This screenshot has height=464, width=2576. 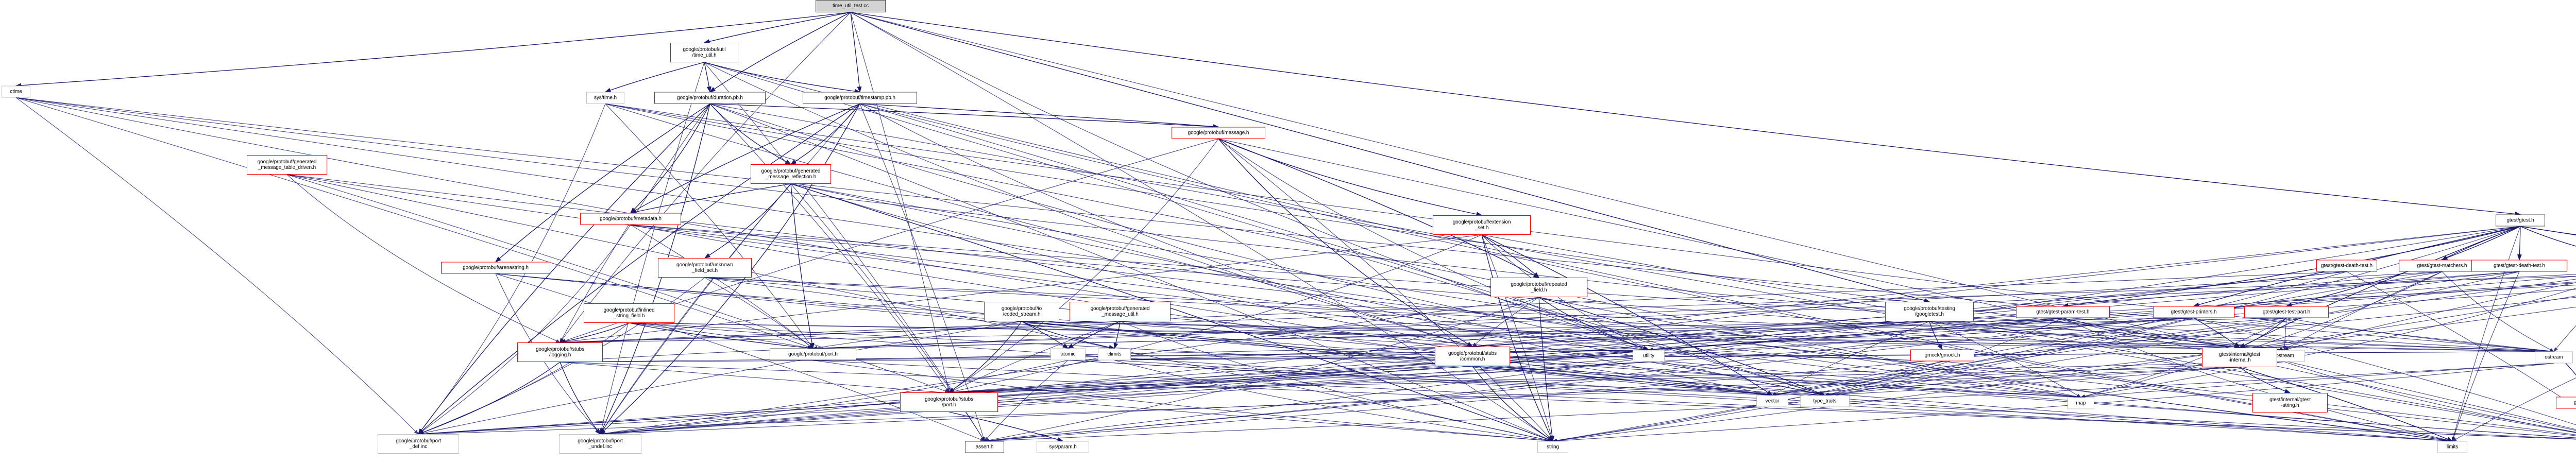 I want to click on graph-node: google/protobuf/metadata.h, so click(x=630, y=219).